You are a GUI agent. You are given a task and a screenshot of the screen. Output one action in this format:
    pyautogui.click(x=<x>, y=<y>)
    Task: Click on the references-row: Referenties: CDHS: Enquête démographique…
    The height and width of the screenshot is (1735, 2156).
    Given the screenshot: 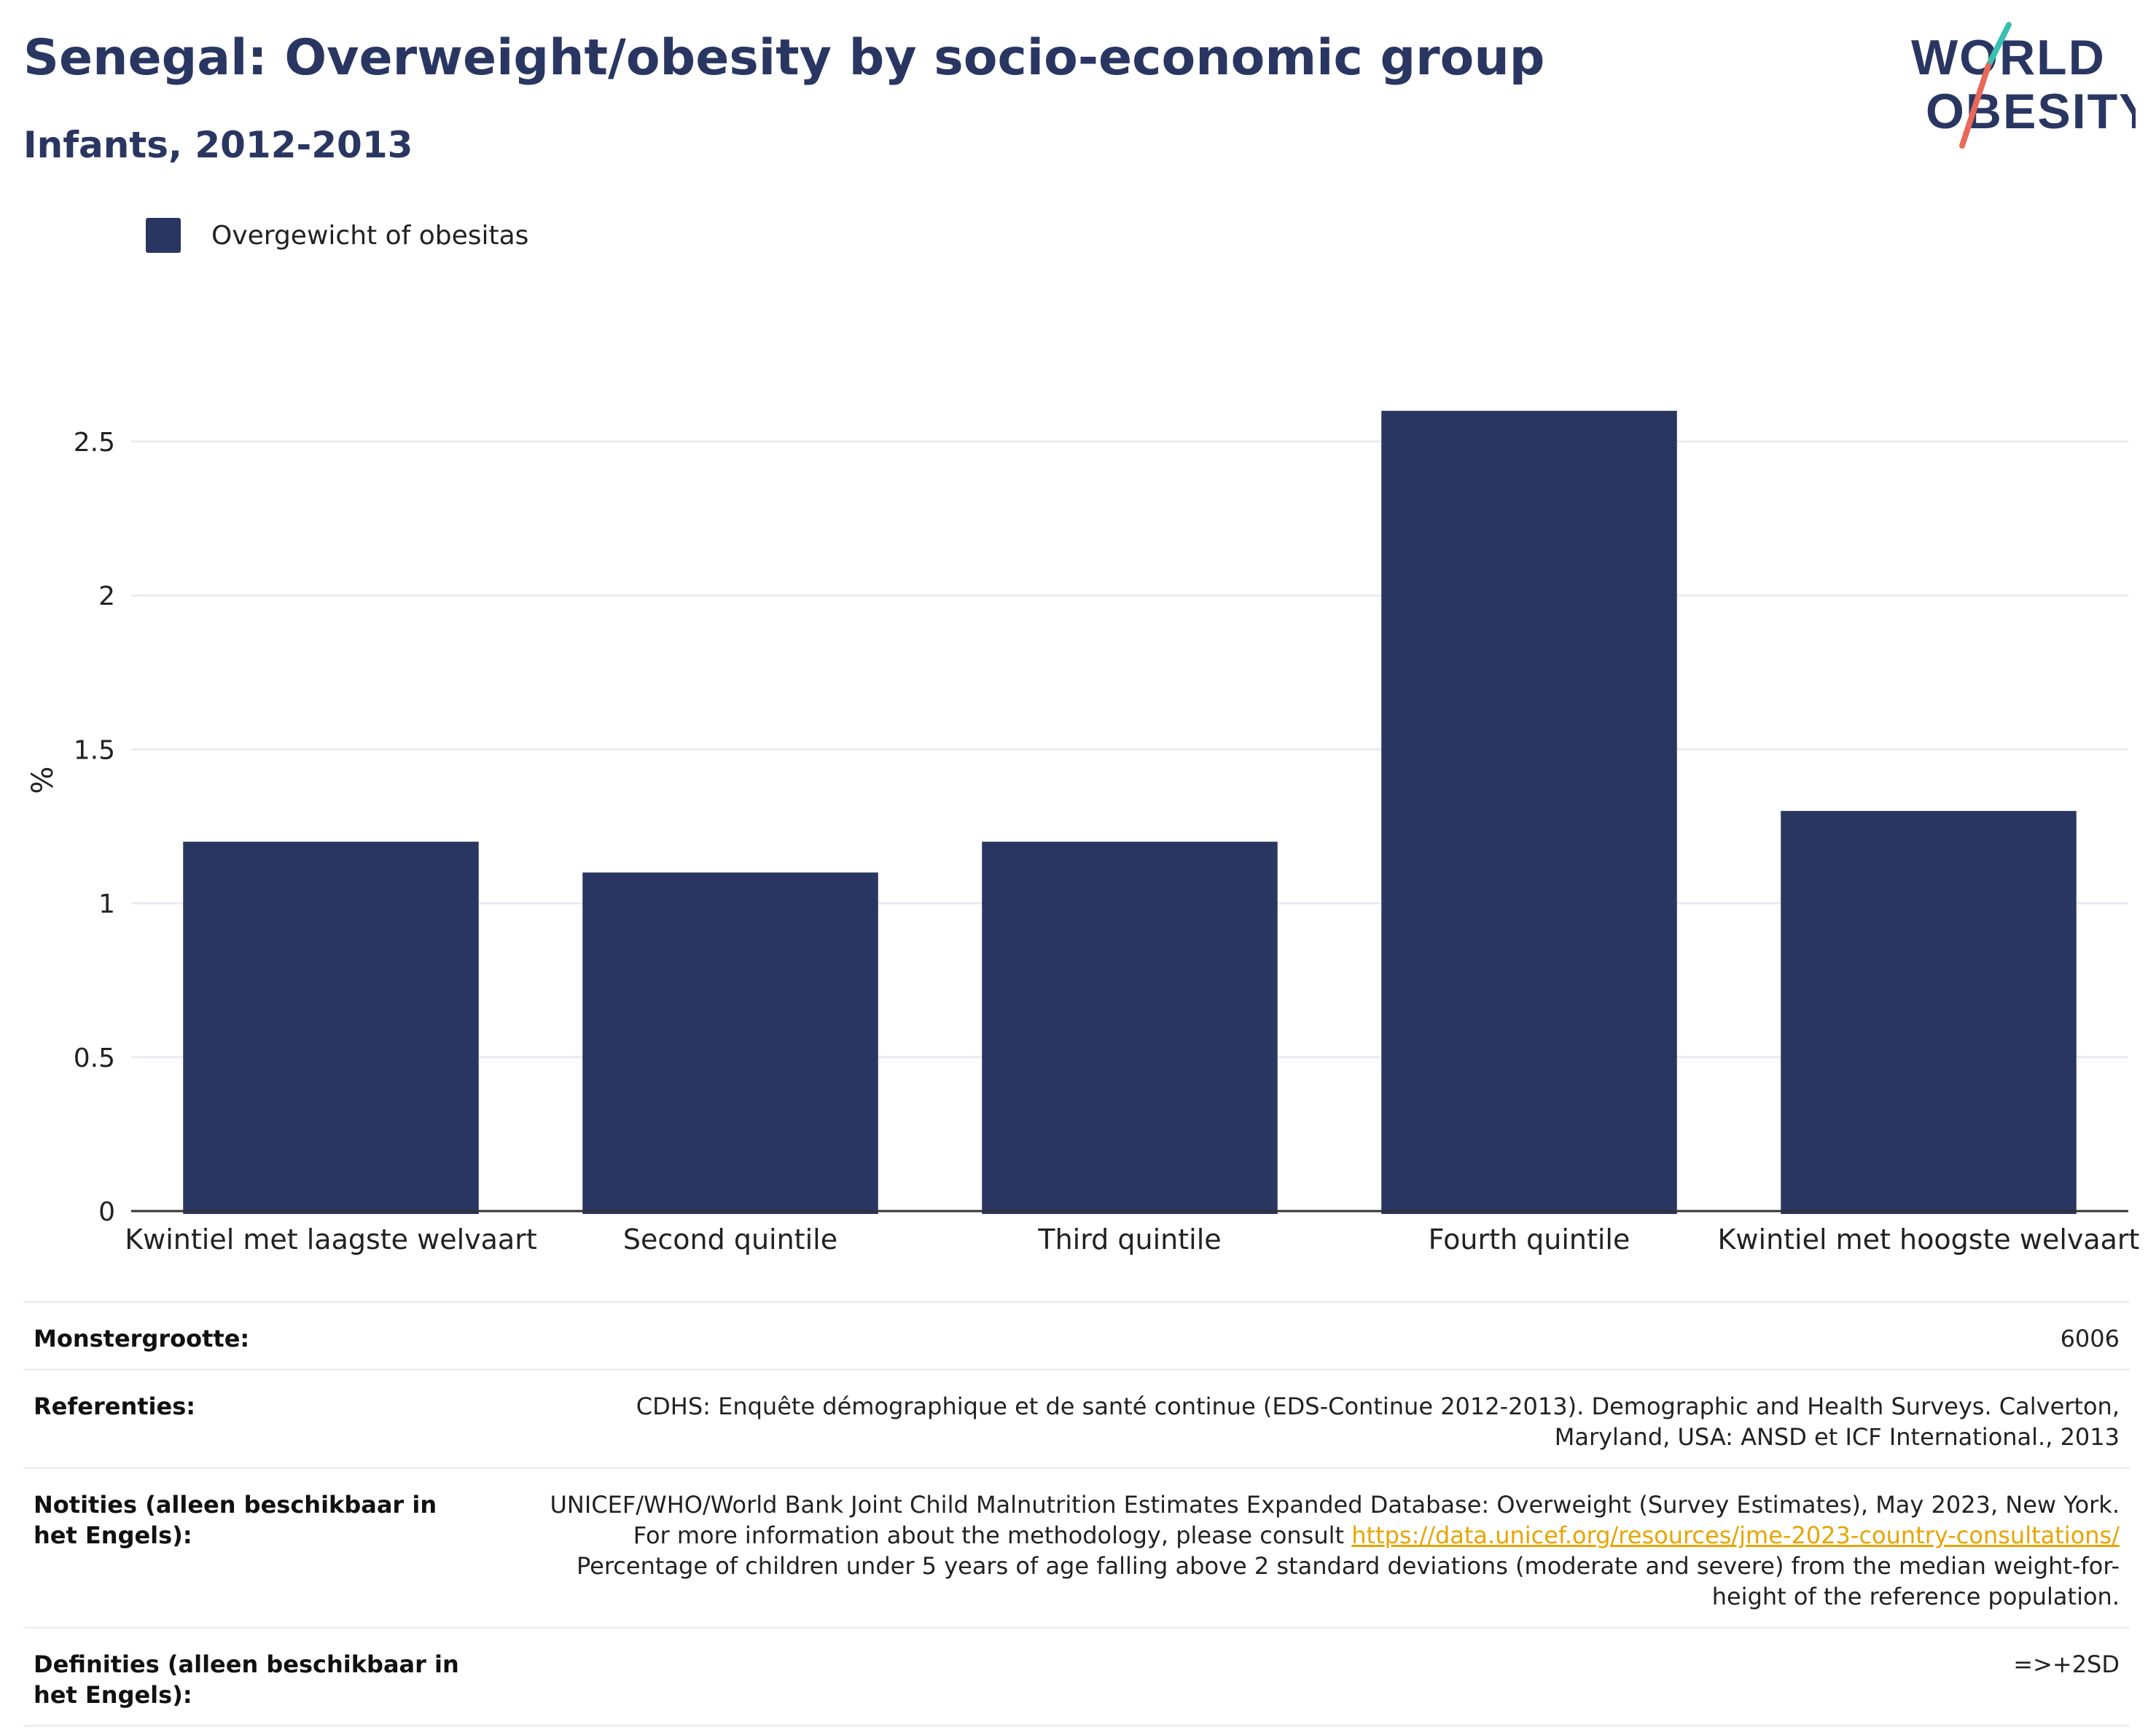 What is the action you would take?
    pyautogui.click(x=1077, y=1417)
    